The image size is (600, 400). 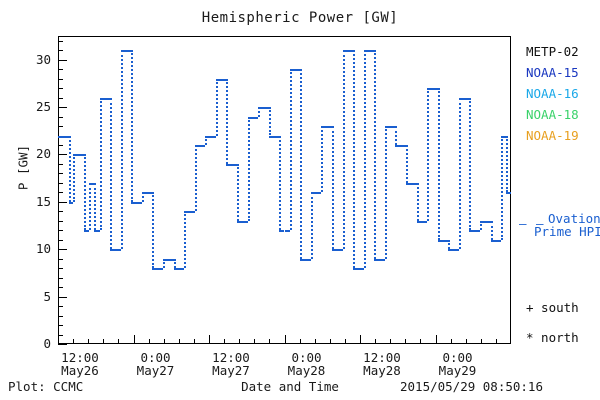 What do you see at coordinates (47, 343) in the screenshot?
I see `y-tick-label: 0` at bounding box center [47, 343].